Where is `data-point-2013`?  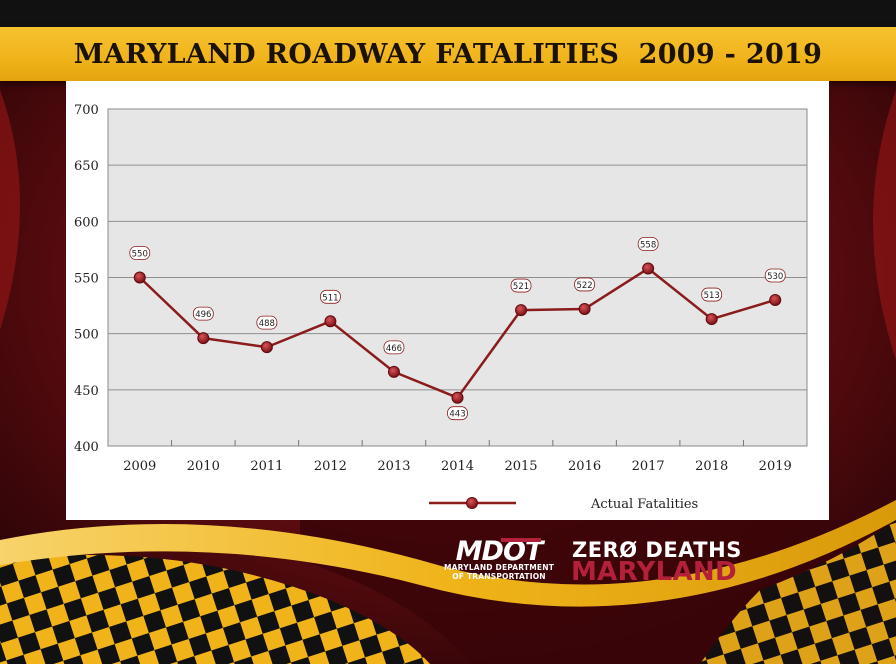 data-point-2013 is located at coordinates (393, 371).